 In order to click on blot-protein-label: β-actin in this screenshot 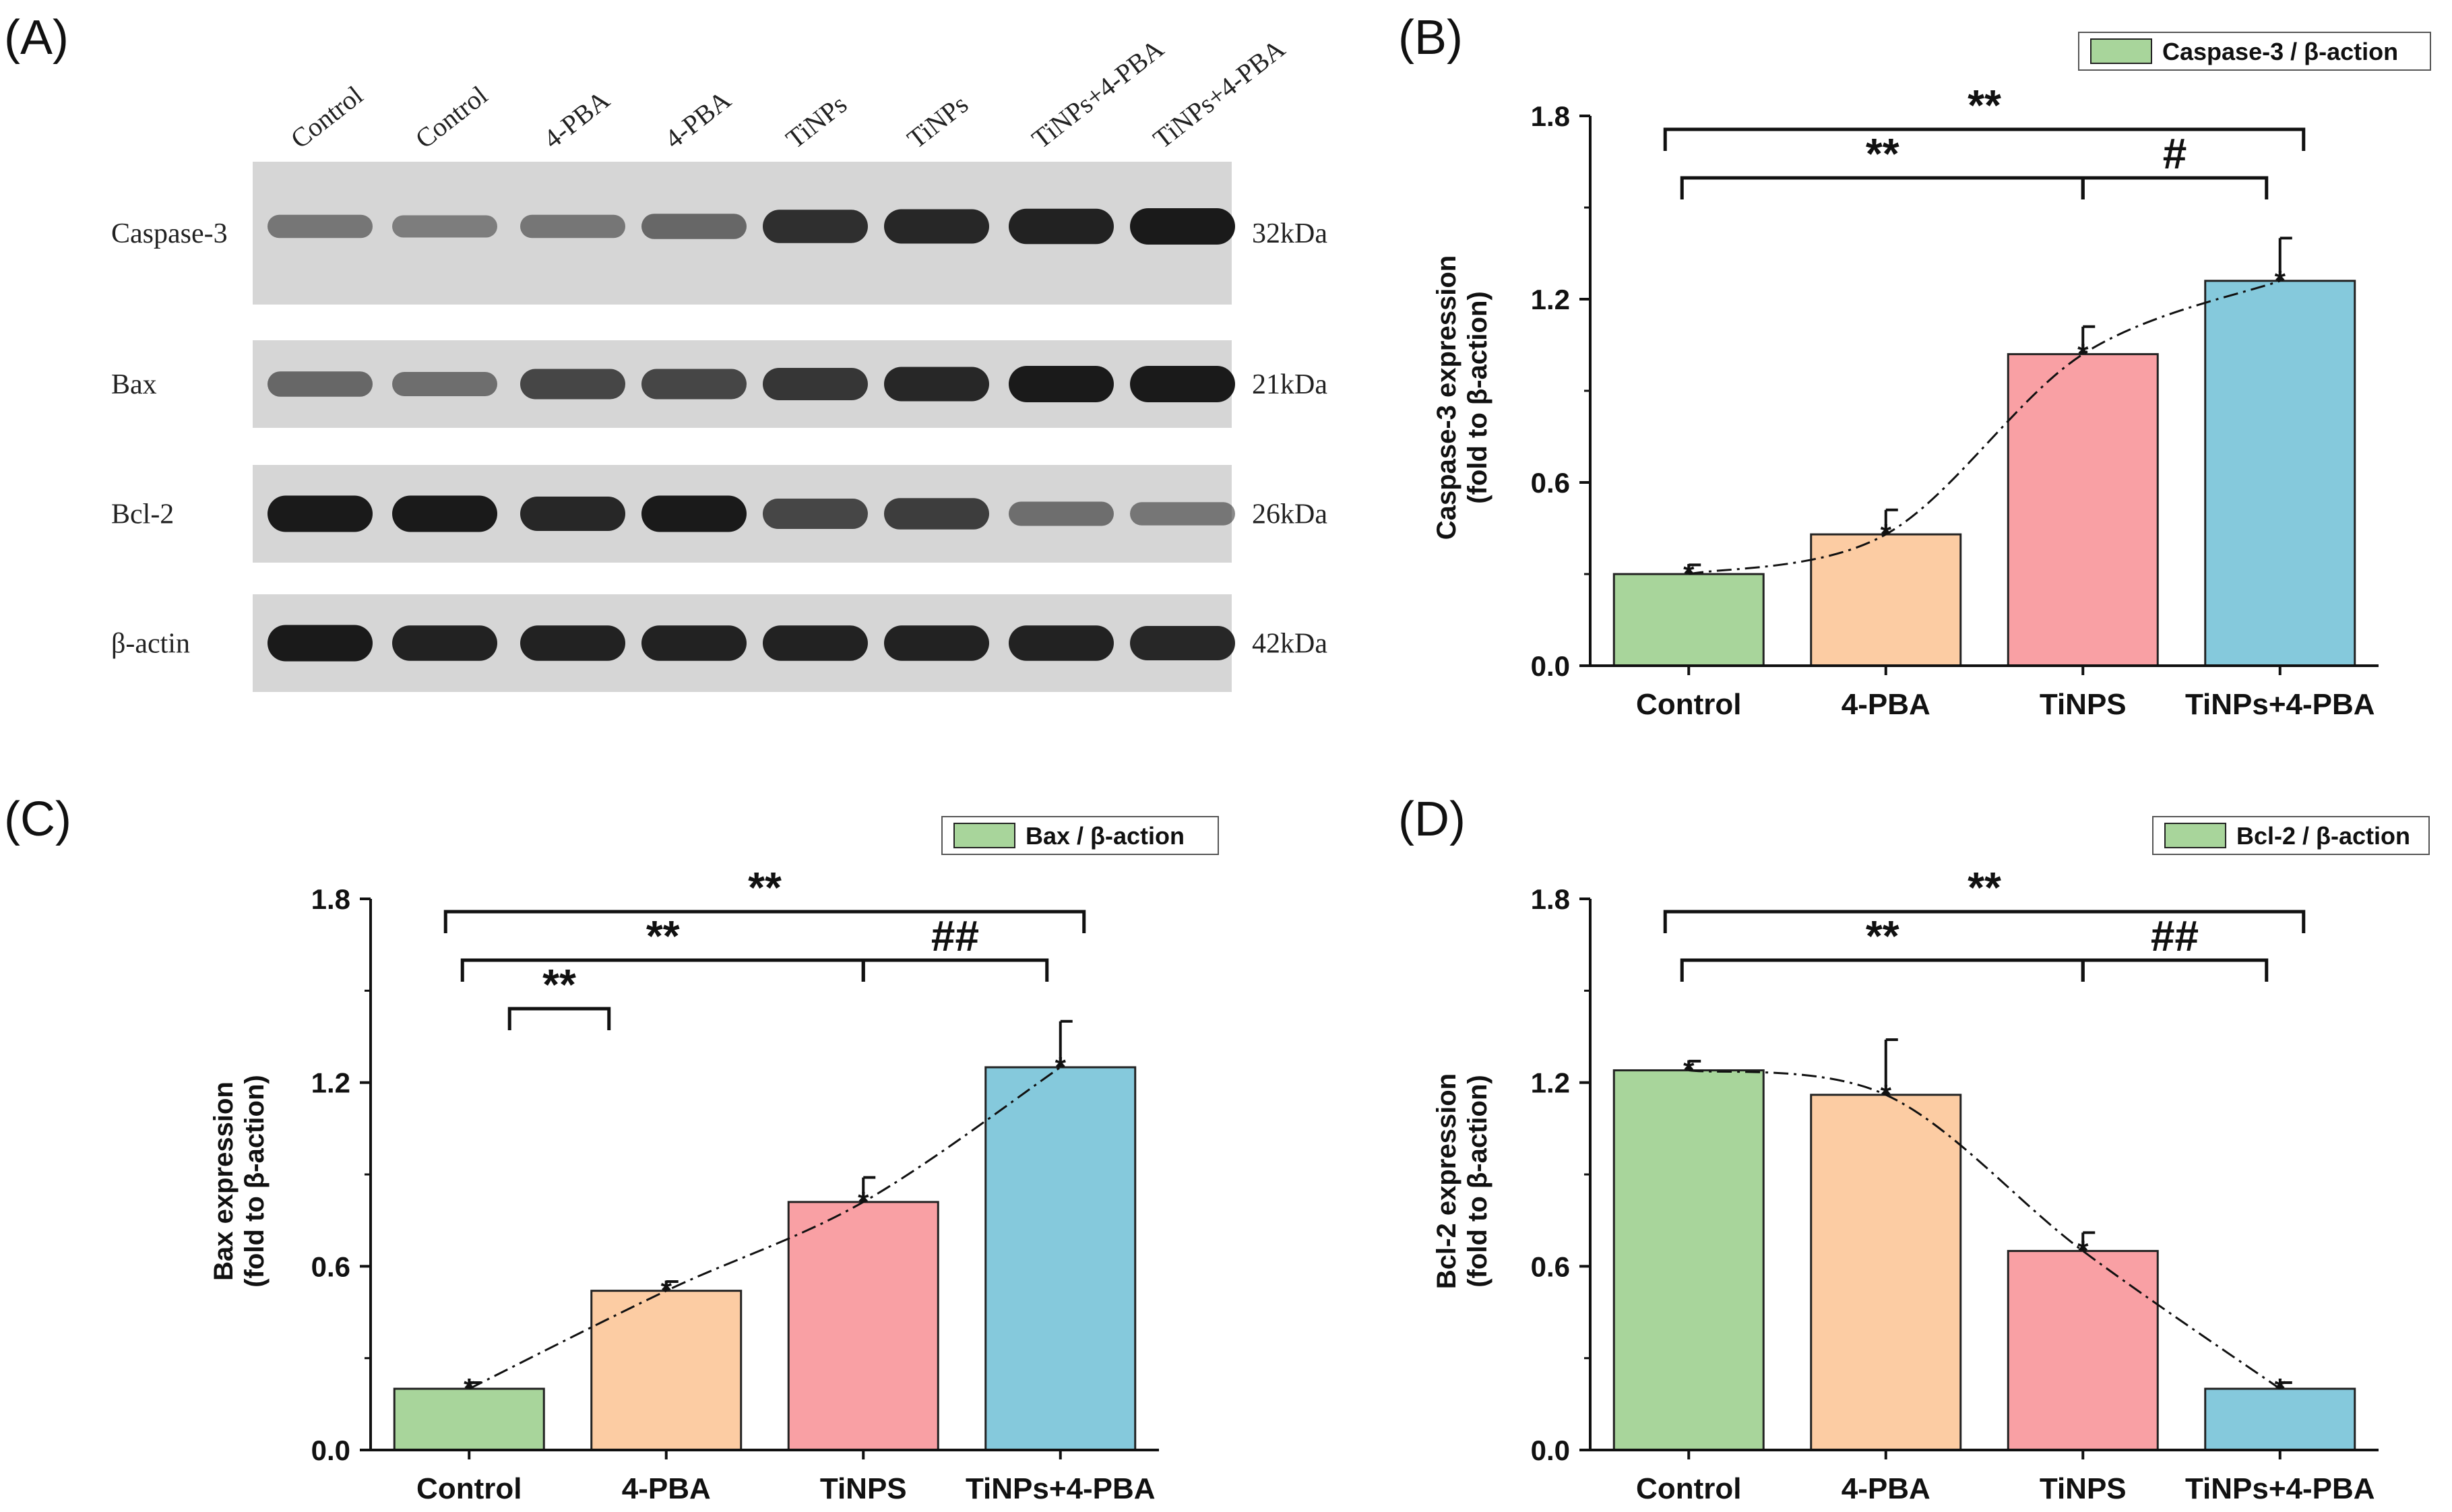, I will do `click(150, 645)`.